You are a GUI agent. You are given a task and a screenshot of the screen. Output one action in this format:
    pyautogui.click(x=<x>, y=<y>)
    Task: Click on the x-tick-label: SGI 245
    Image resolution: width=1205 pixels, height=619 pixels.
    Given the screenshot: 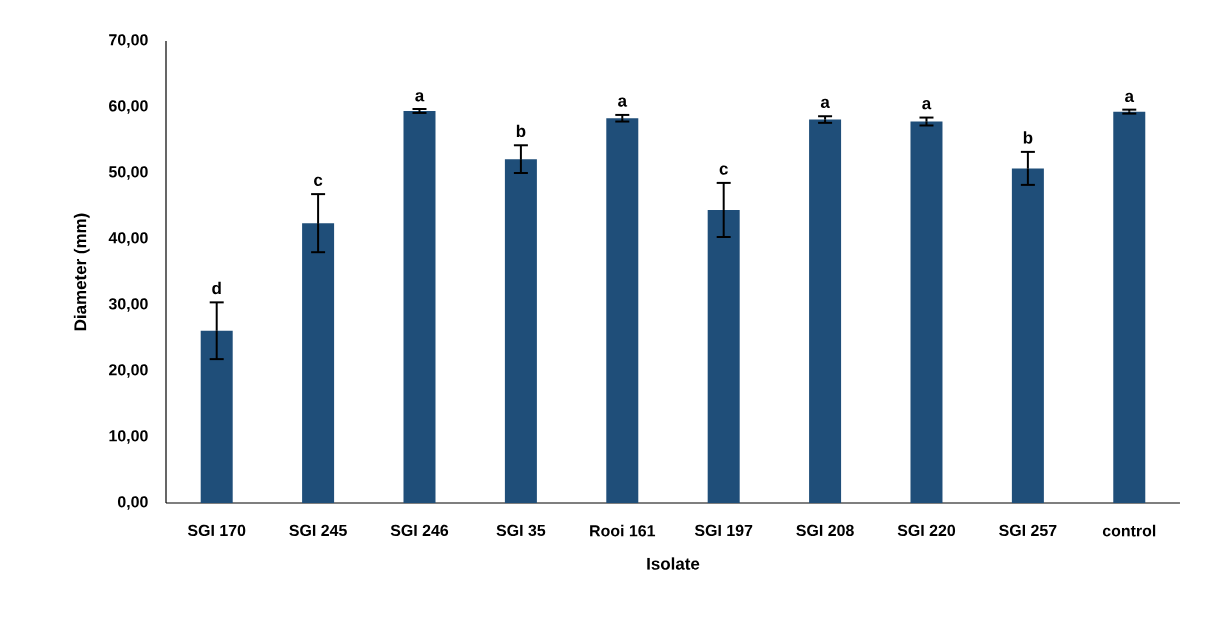 What is the action you would take?
    pyautogui.click(x=318, y=530)
    